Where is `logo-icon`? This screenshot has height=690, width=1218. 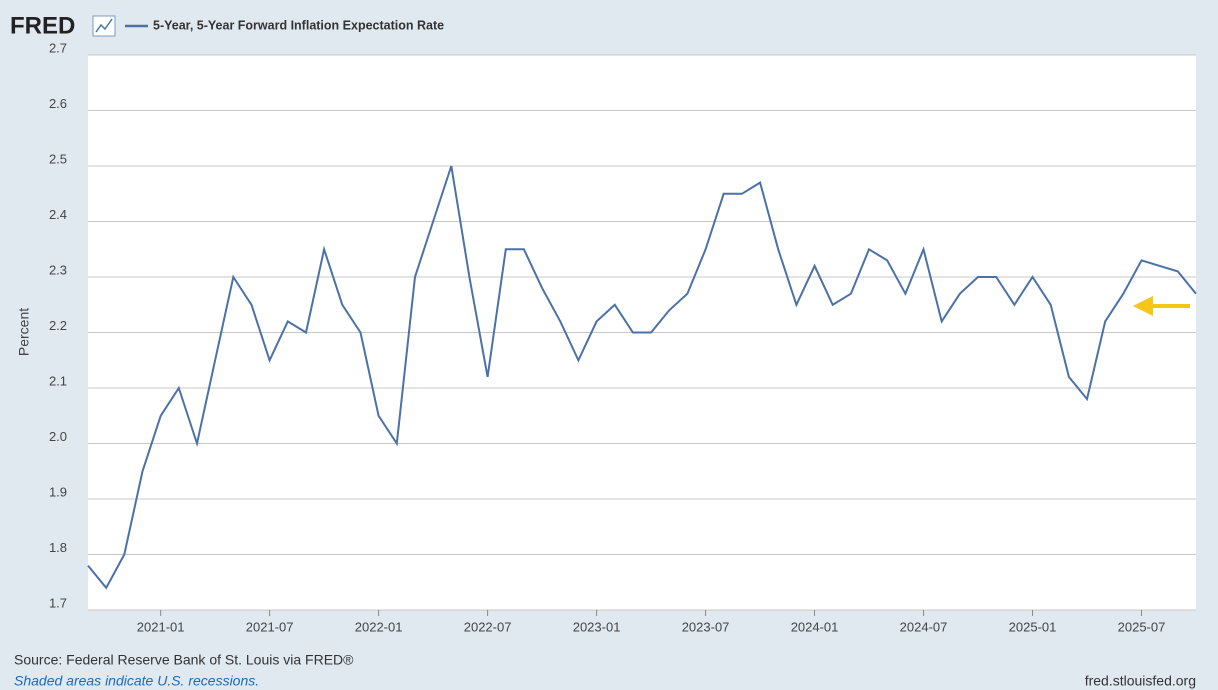 logo-icon is located at coordinates (104, 26).